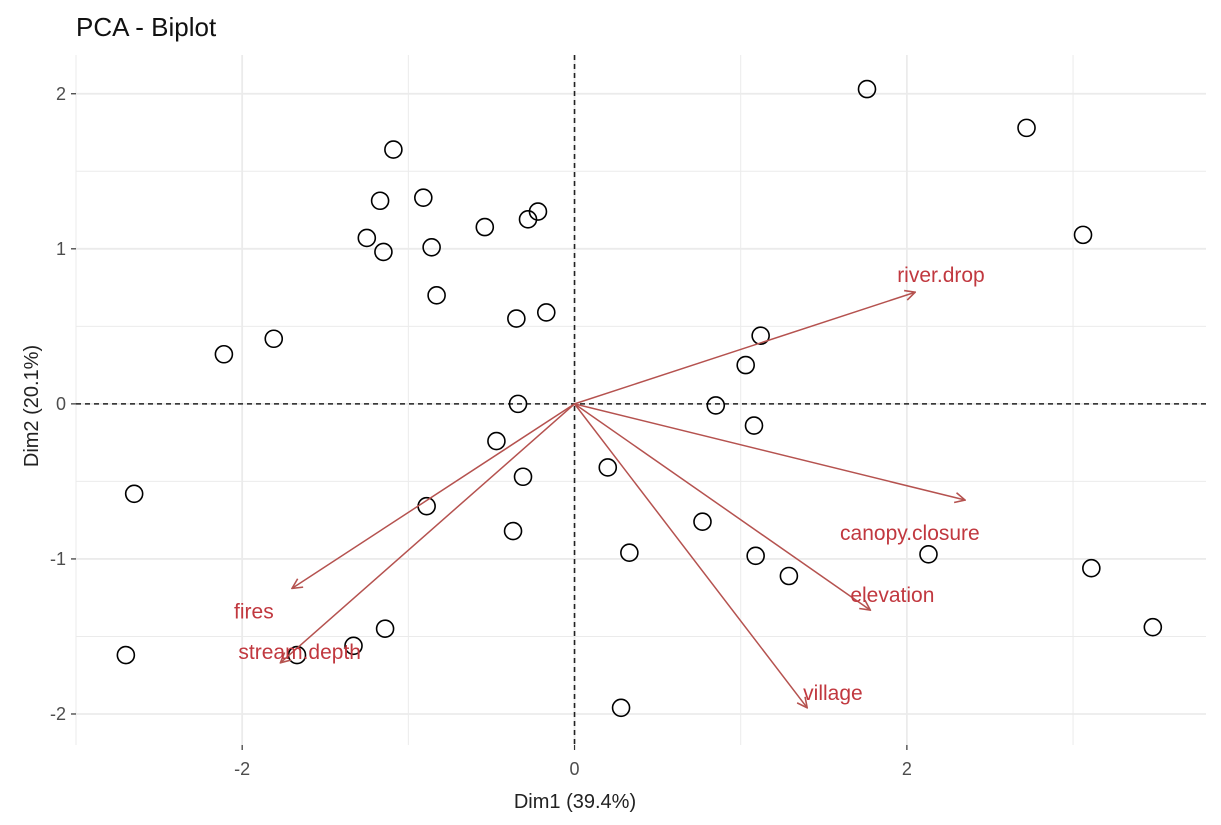 This screenshot has height=825, width=1221. What do you see at coordinates (61, 249) in the screenshot?
I see `y-tick-label: 1` at bounding box center [61, 249].